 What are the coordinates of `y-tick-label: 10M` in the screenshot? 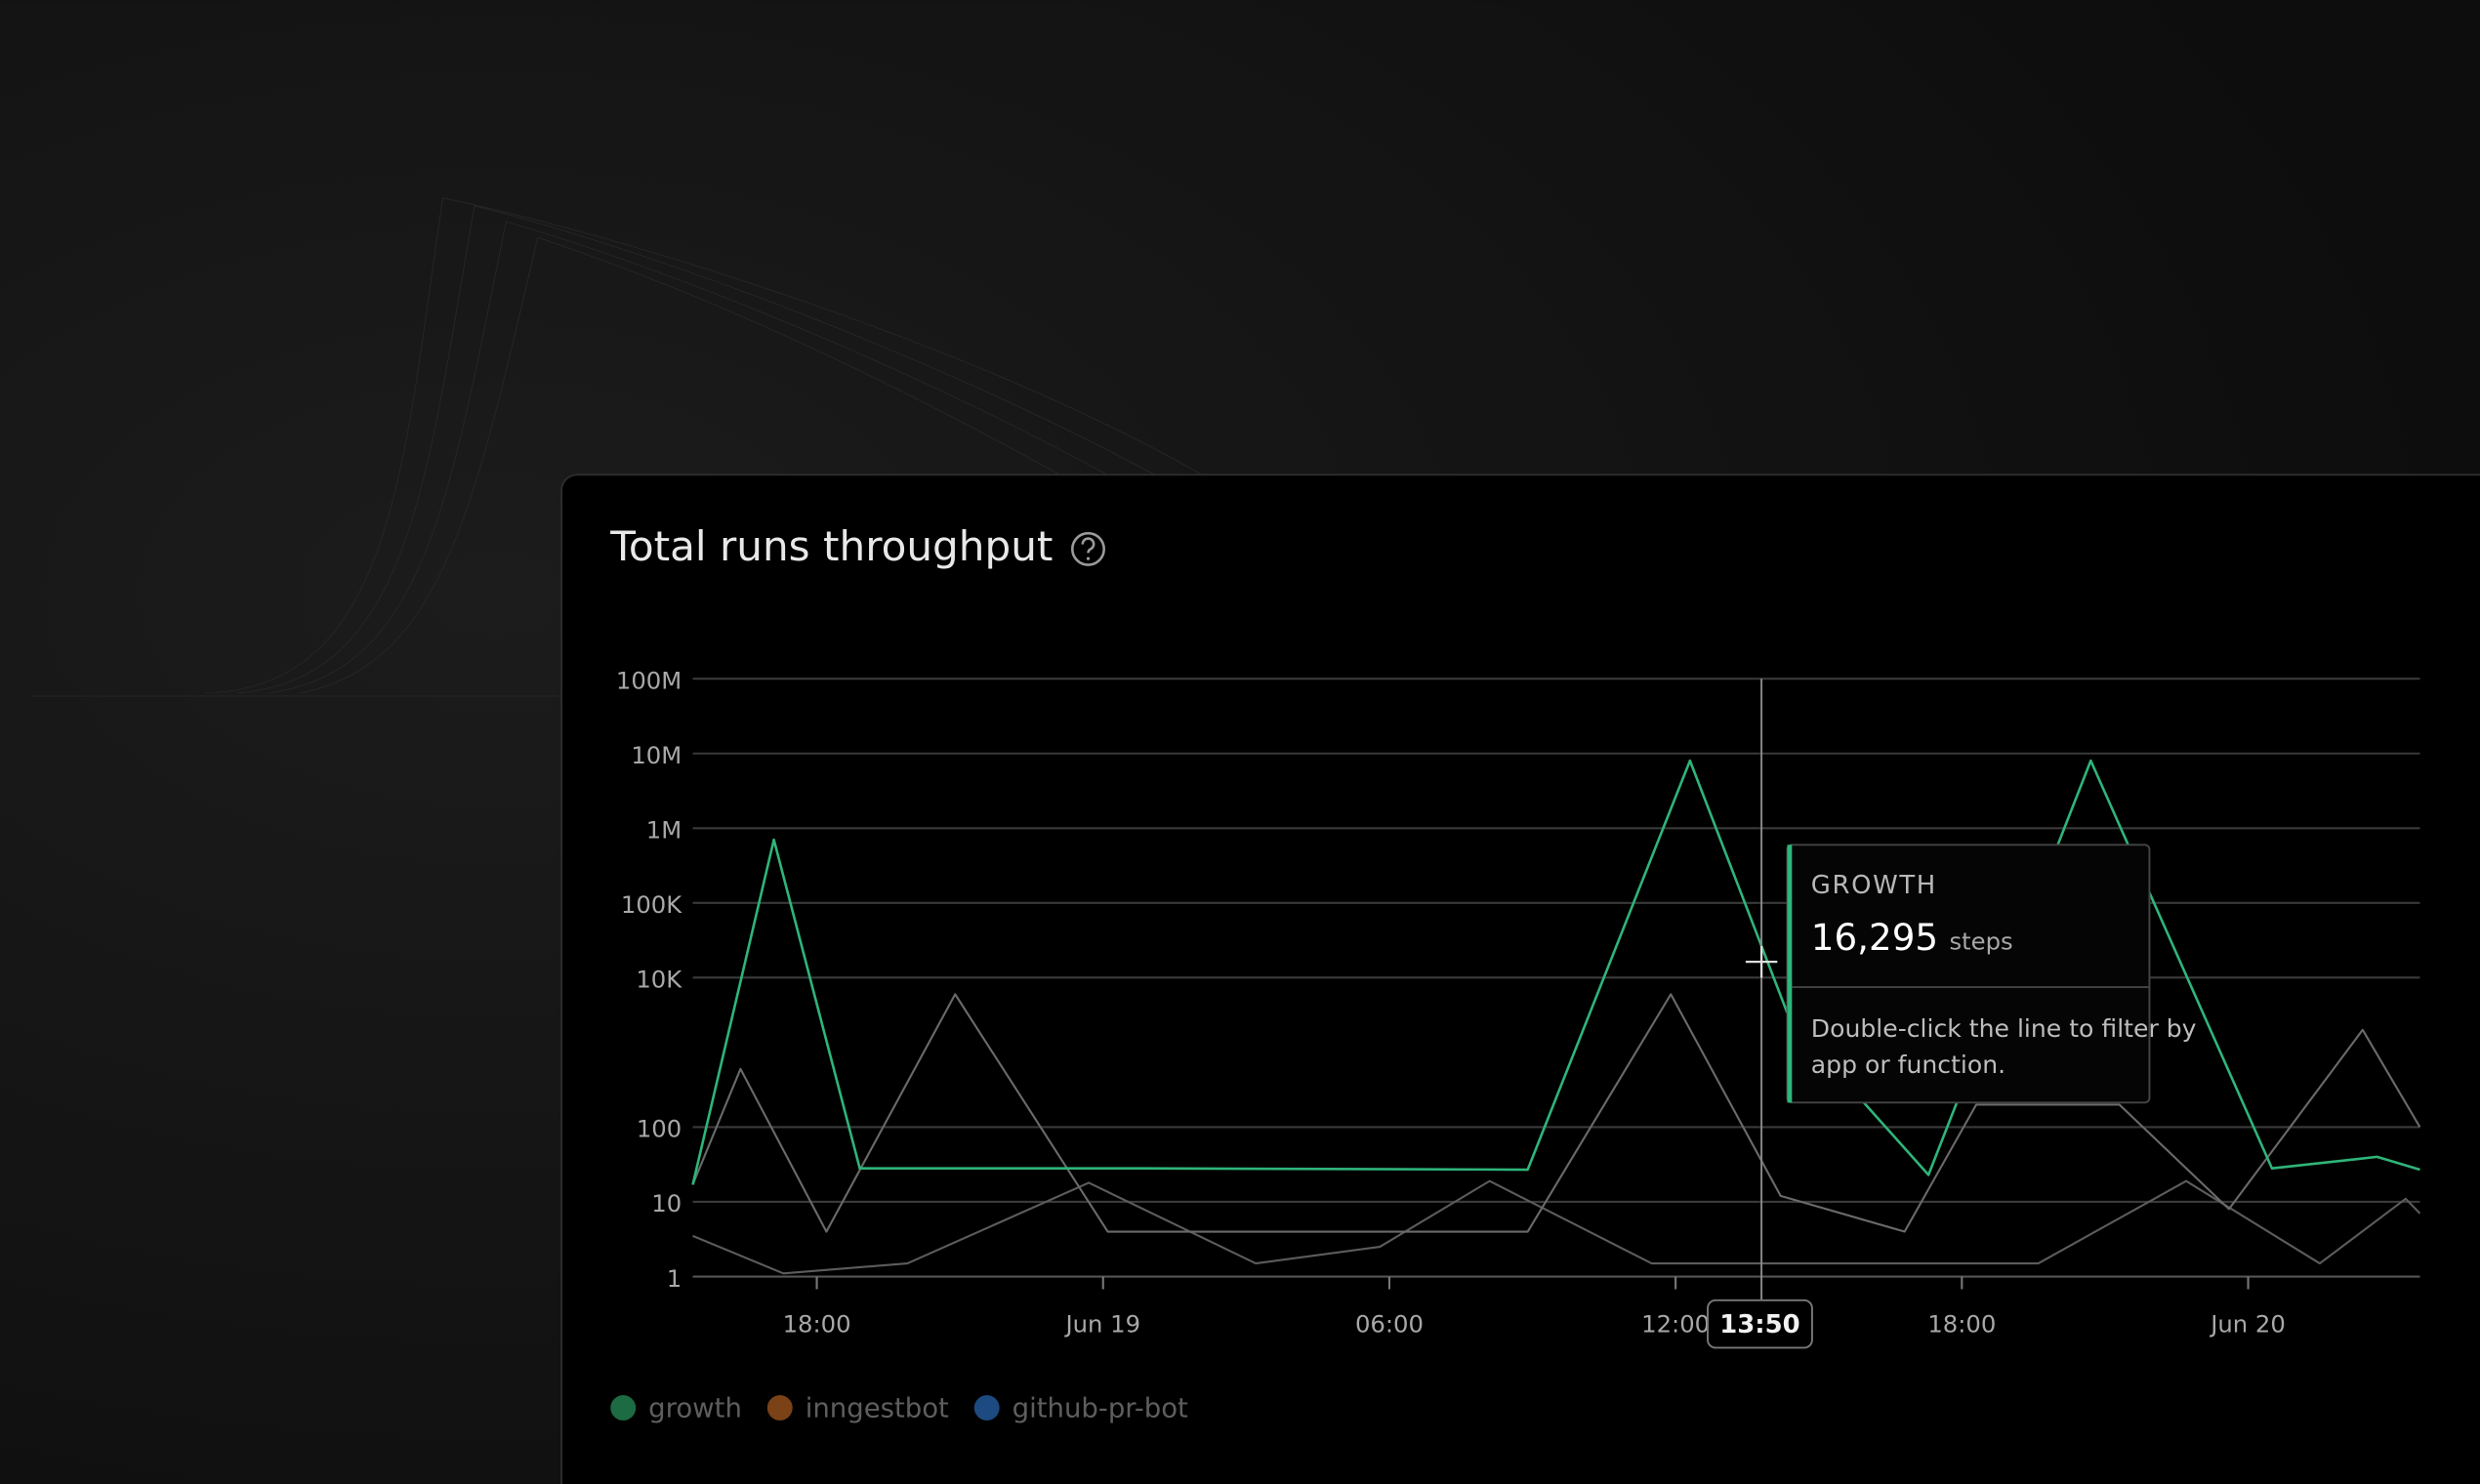 It's located at (656, 755).